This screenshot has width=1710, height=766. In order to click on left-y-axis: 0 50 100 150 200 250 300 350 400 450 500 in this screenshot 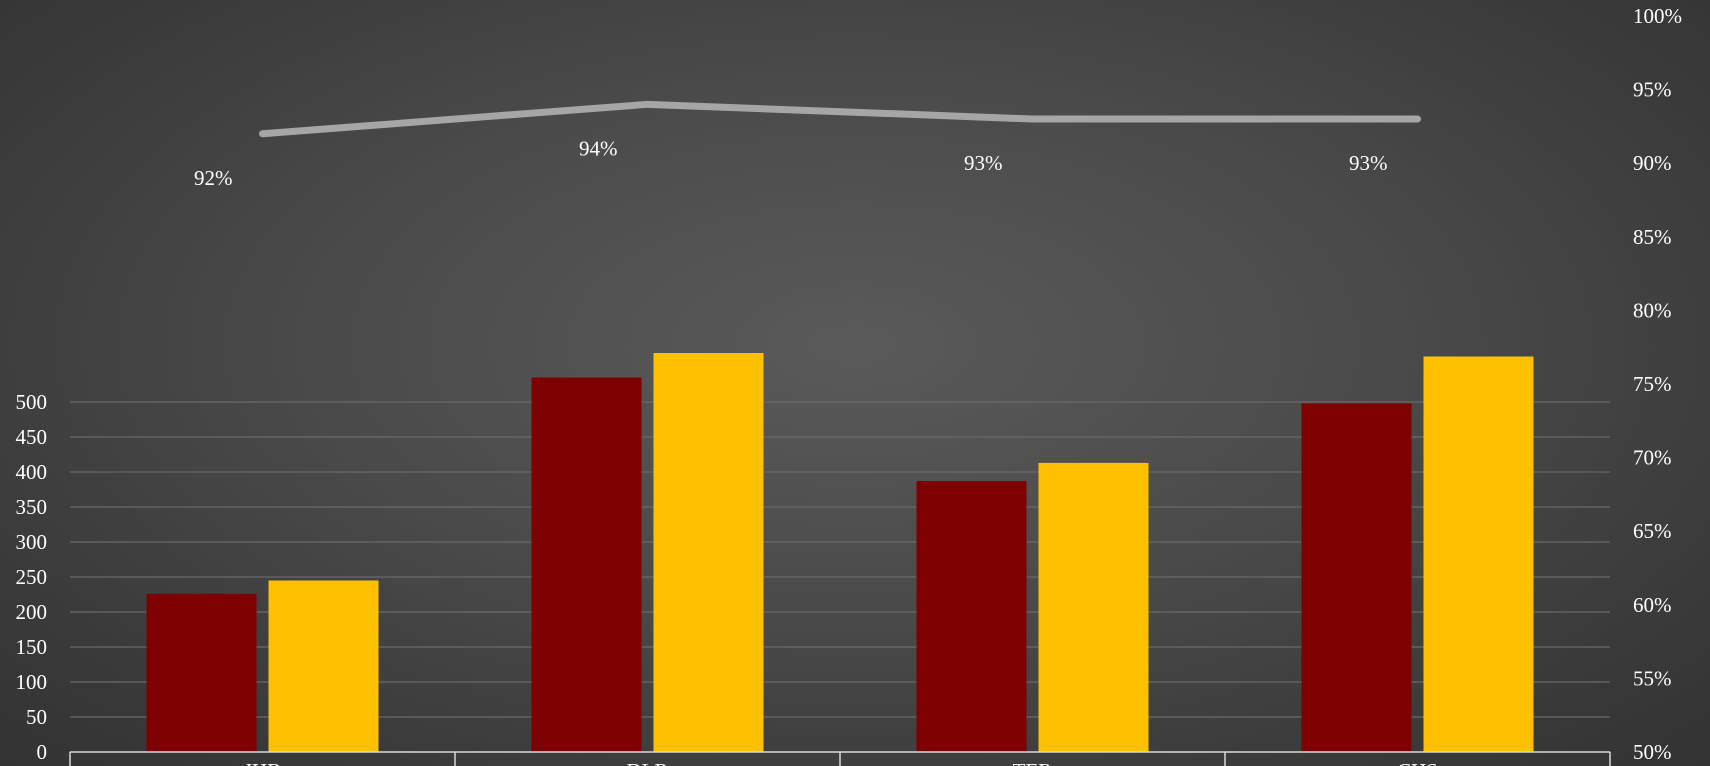, I will do `click(32, 577)`.